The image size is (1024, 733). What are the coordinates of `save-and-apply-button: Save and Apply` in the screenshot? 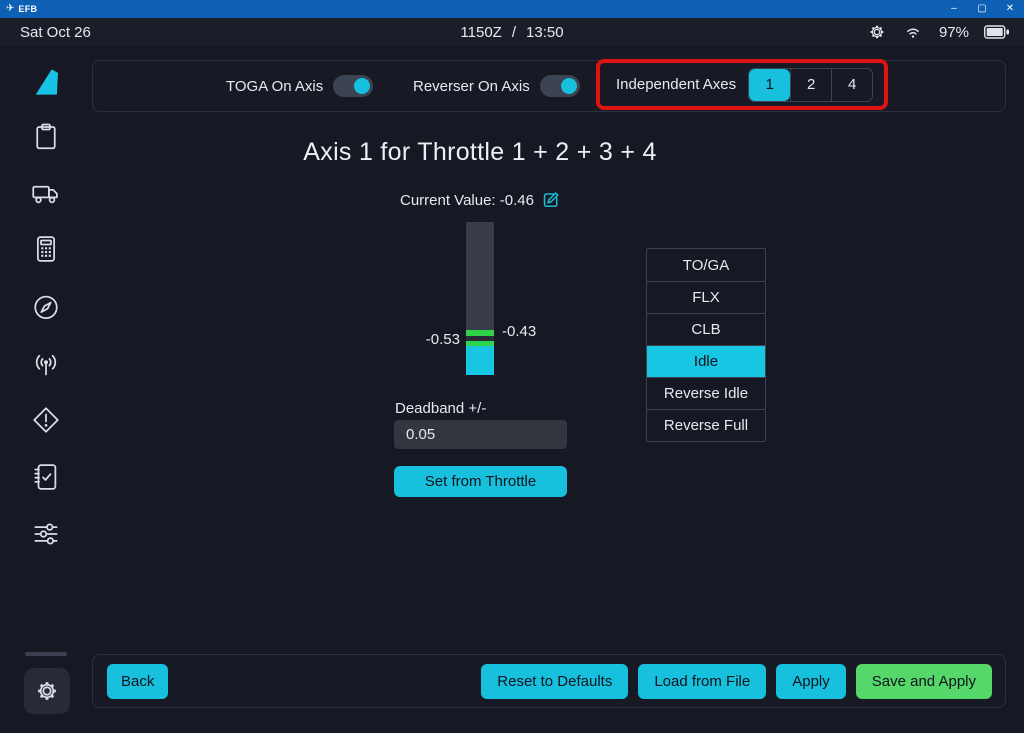 It's located at (923, 681).